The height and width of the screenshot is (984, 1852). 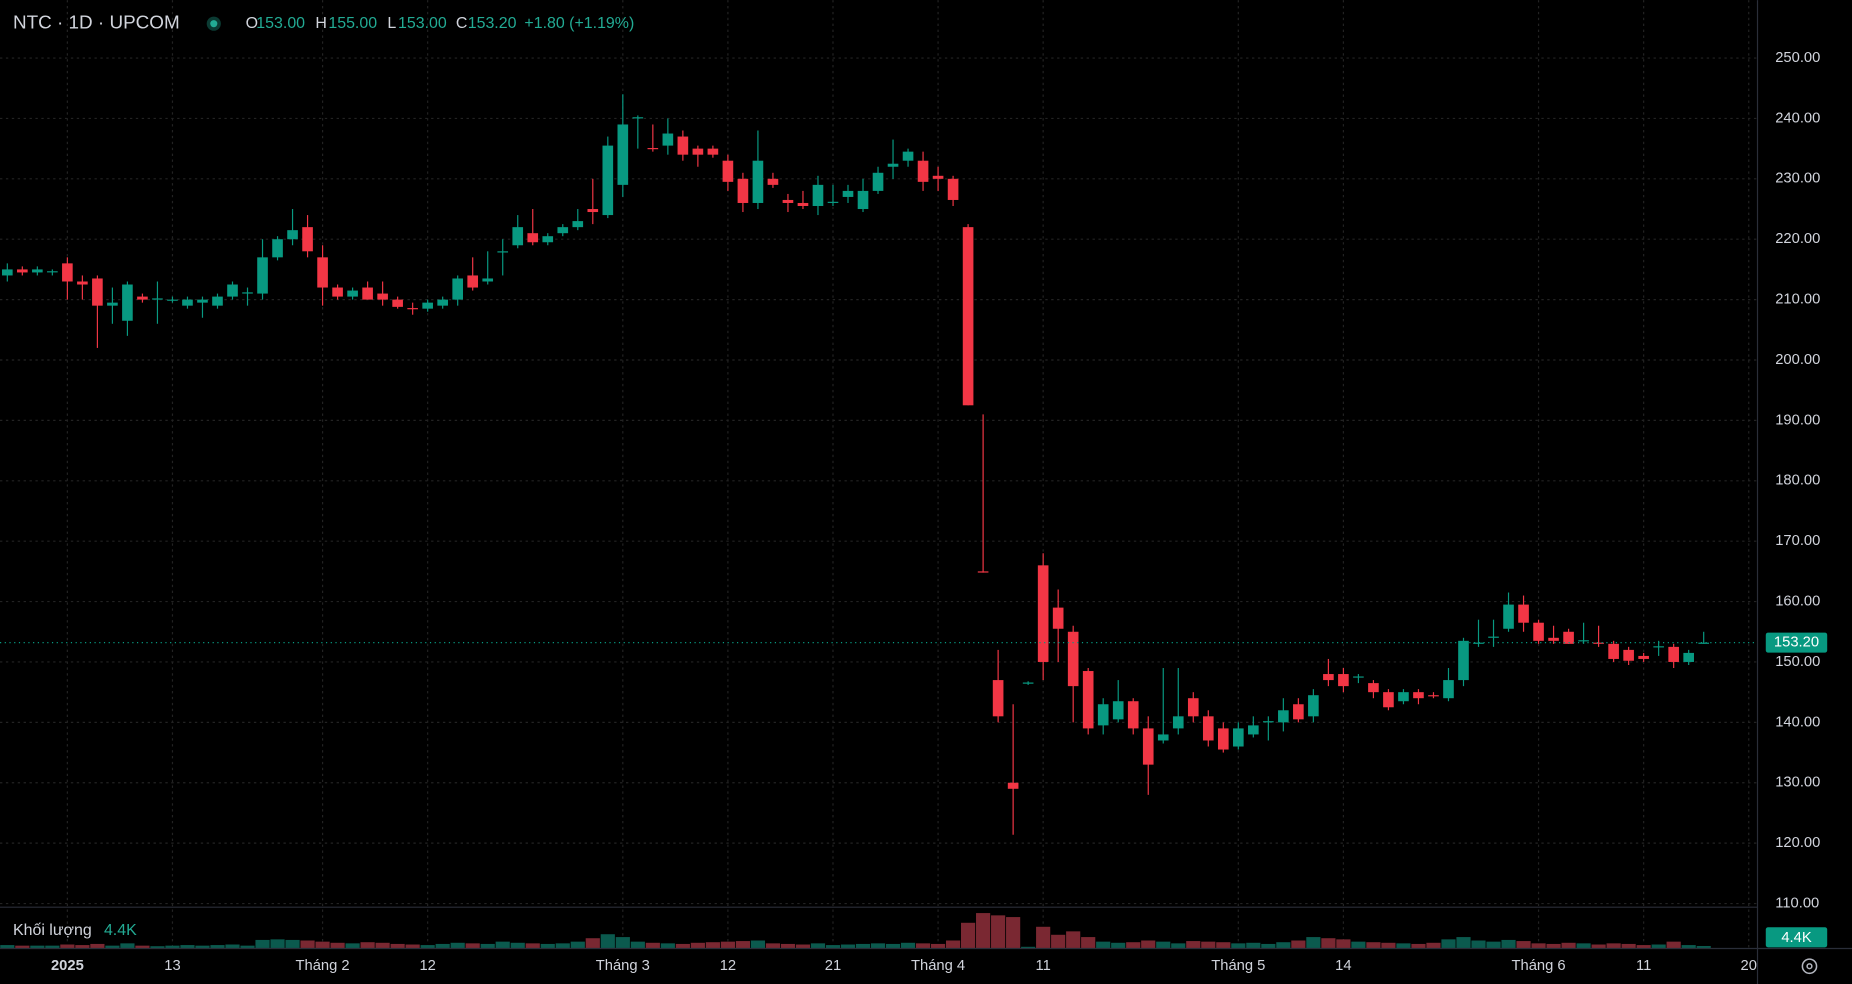 What do you see at coordinates (1797, 118) in the screenshot?
I see `y-tick-label: 240.00` at bounding box center [1797, 118].